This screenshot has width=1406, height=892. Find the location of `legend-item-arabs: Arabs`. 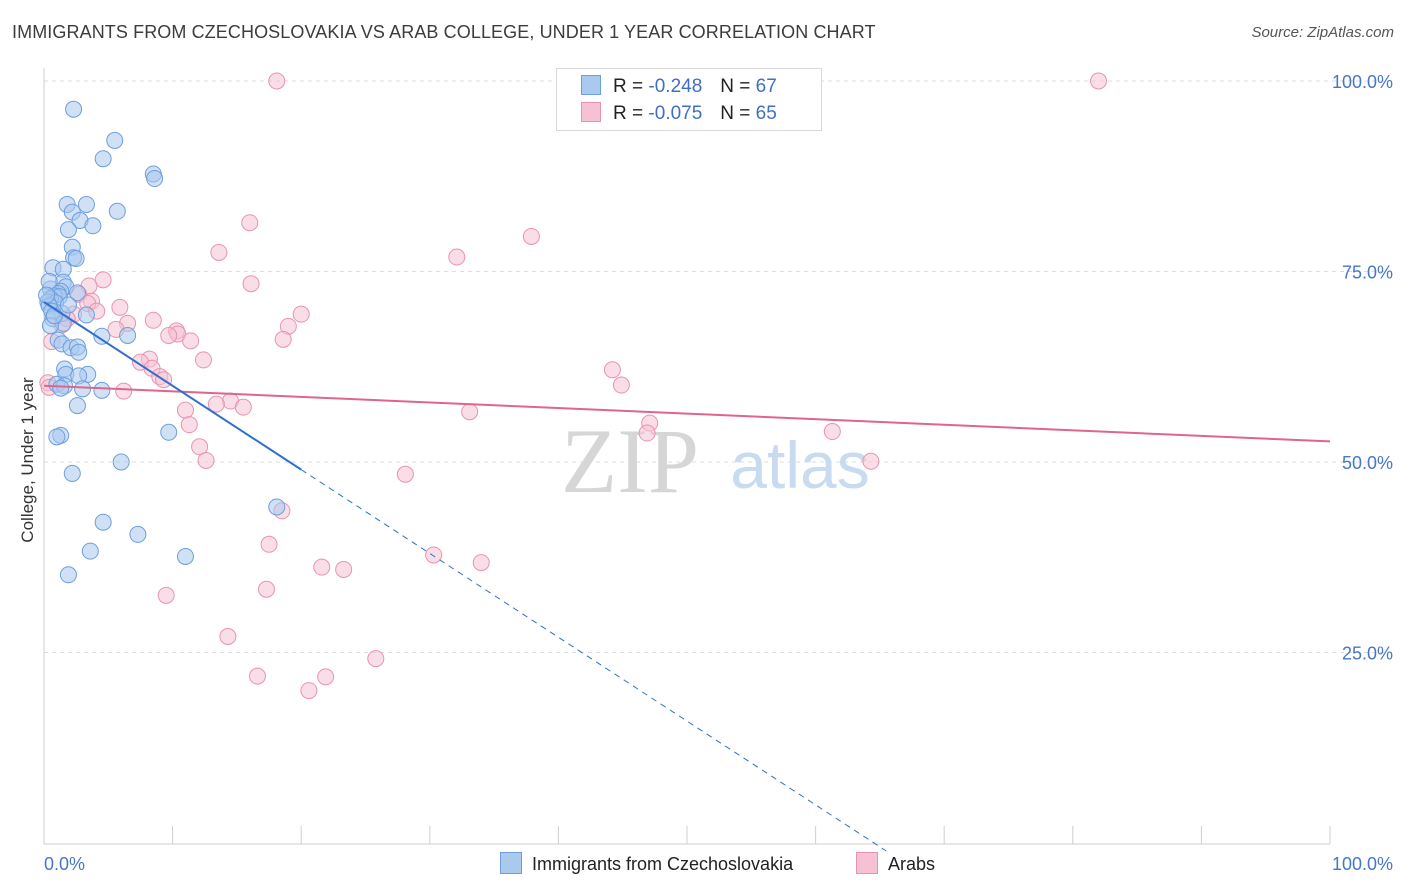

legend-item-arabs: Arabs is located at coordinates (895, 863).